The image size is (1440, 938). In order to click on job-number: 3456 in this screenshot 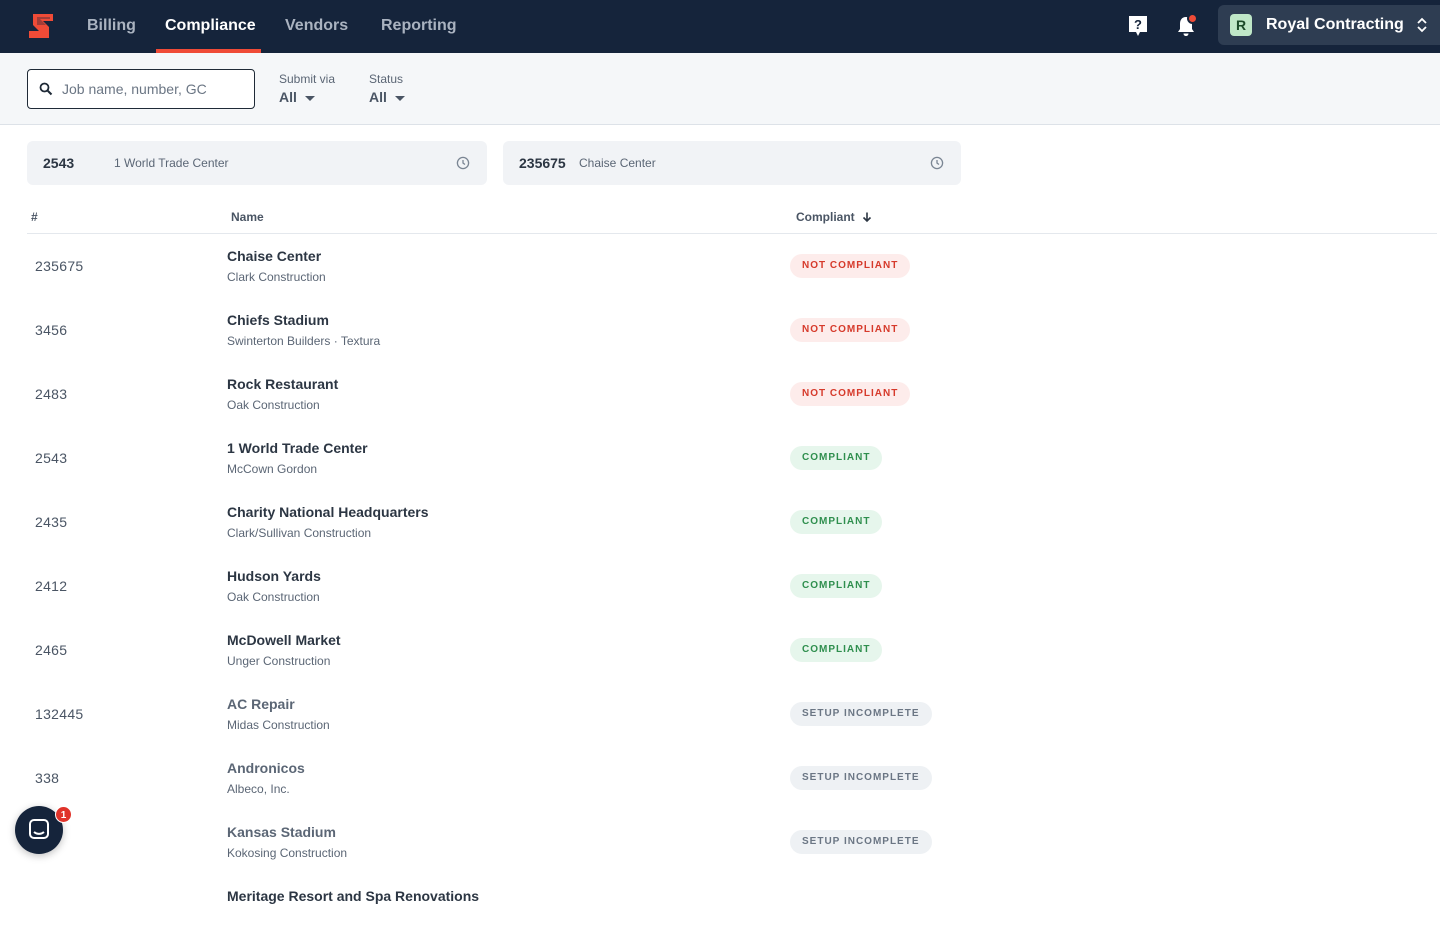, I will do `click(51, 330)`.